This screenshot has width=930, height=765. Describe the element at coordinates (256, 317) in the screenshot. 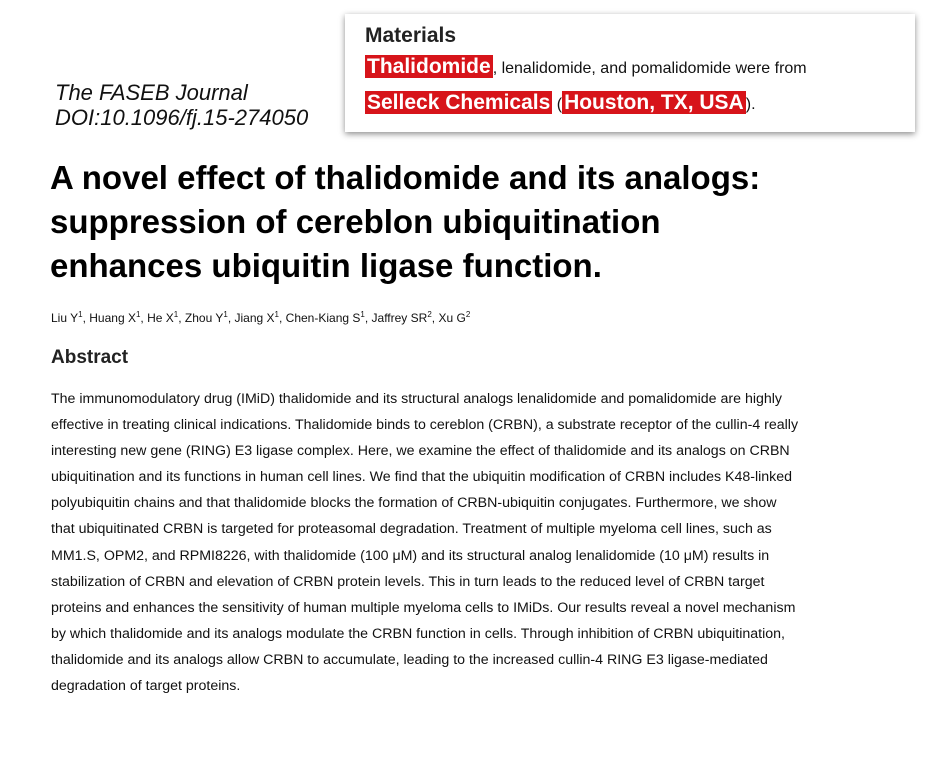

I see `author: Jiang X1` at that location.